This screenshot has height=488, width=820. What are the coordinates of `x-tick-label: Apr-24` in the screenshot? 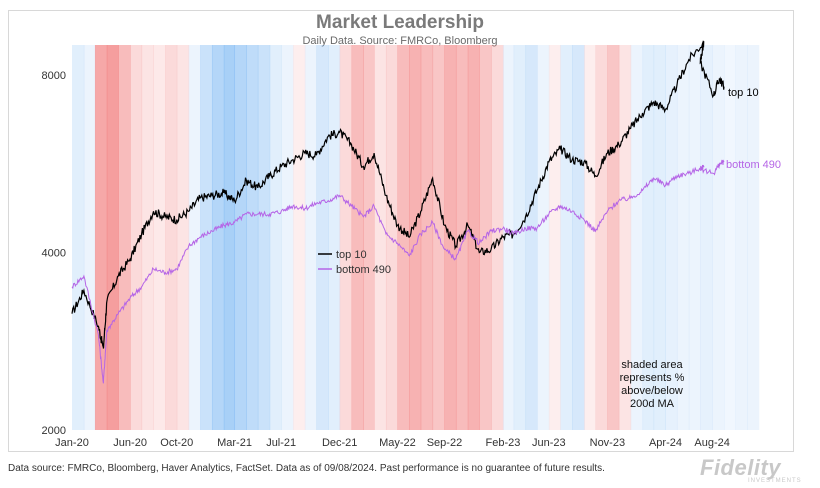 It's located at (665, 443).